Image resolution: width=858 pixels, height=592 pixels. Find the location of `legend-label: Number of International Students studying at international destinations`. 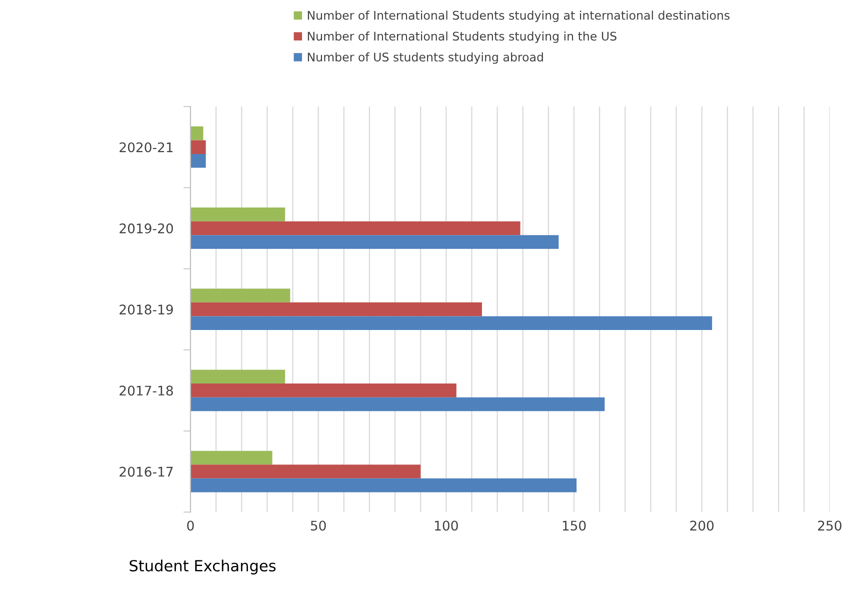

legend-label: Number of International Students studying at international destinations is located at coordinates (519, 16).